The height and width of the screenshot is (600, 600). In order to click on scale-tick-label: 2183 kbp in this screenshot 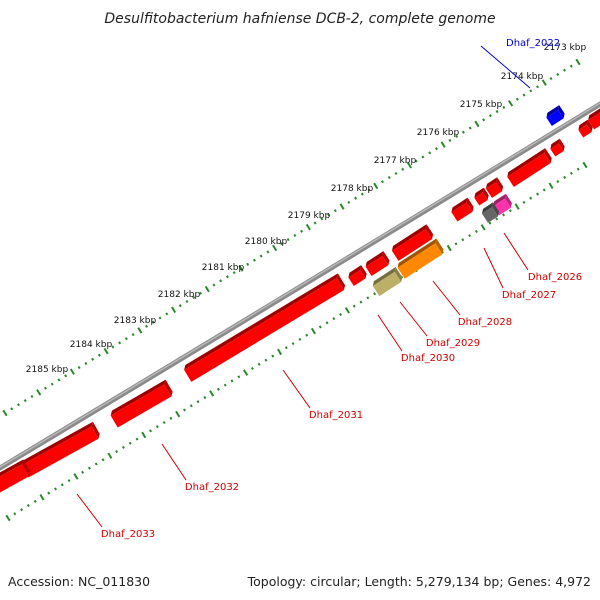, I will do `click(135, 321)`.